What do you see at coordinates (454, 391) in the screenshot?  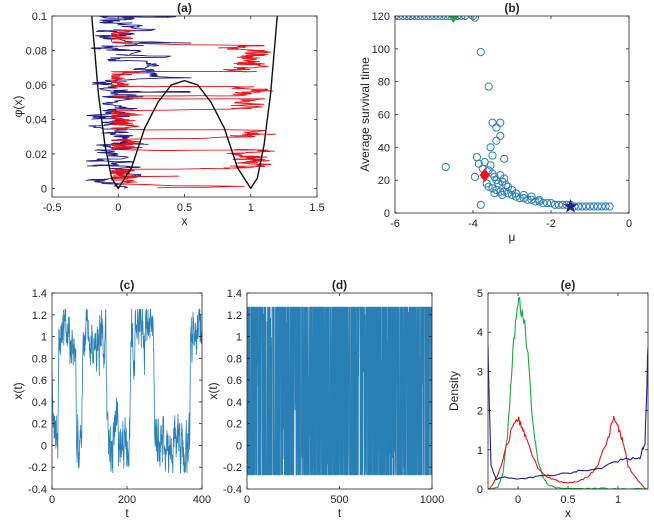 I see `y-axis-label: Density` at bounding box center [454, 391].